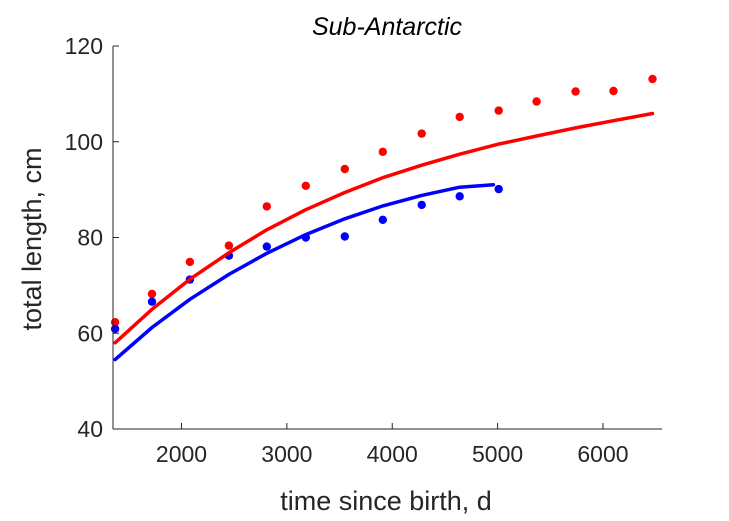 This screenshot has width=729, height=521. I want to click on x-tick-label: 4000, so click(392, 454).